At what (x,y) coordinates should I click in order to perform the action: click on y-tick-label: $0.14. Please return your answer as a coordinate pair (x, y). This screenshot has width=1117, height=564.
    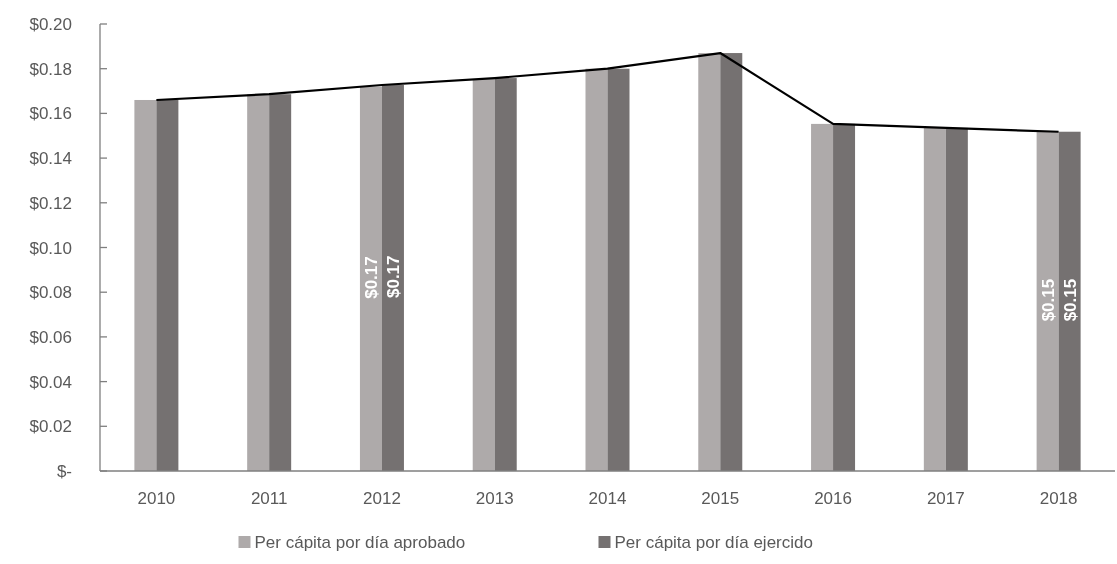
    Looking at the image, I should click on (50, 159).